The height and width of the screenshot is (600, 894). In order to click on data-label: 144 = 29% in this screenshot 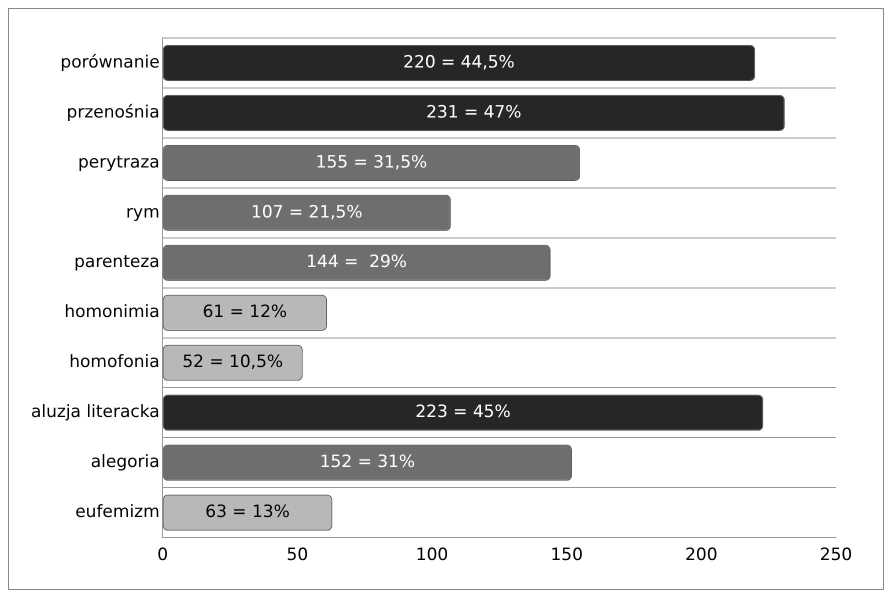, I will do `click(356, 262)`.